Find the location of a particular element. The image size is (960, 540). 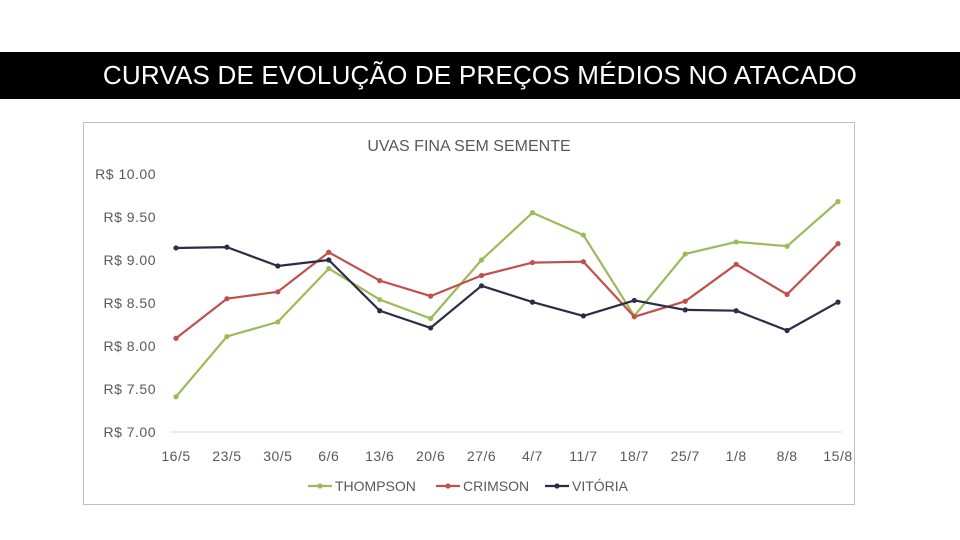

x-tick-label: 18/7 is located at coordinates (634, 456).